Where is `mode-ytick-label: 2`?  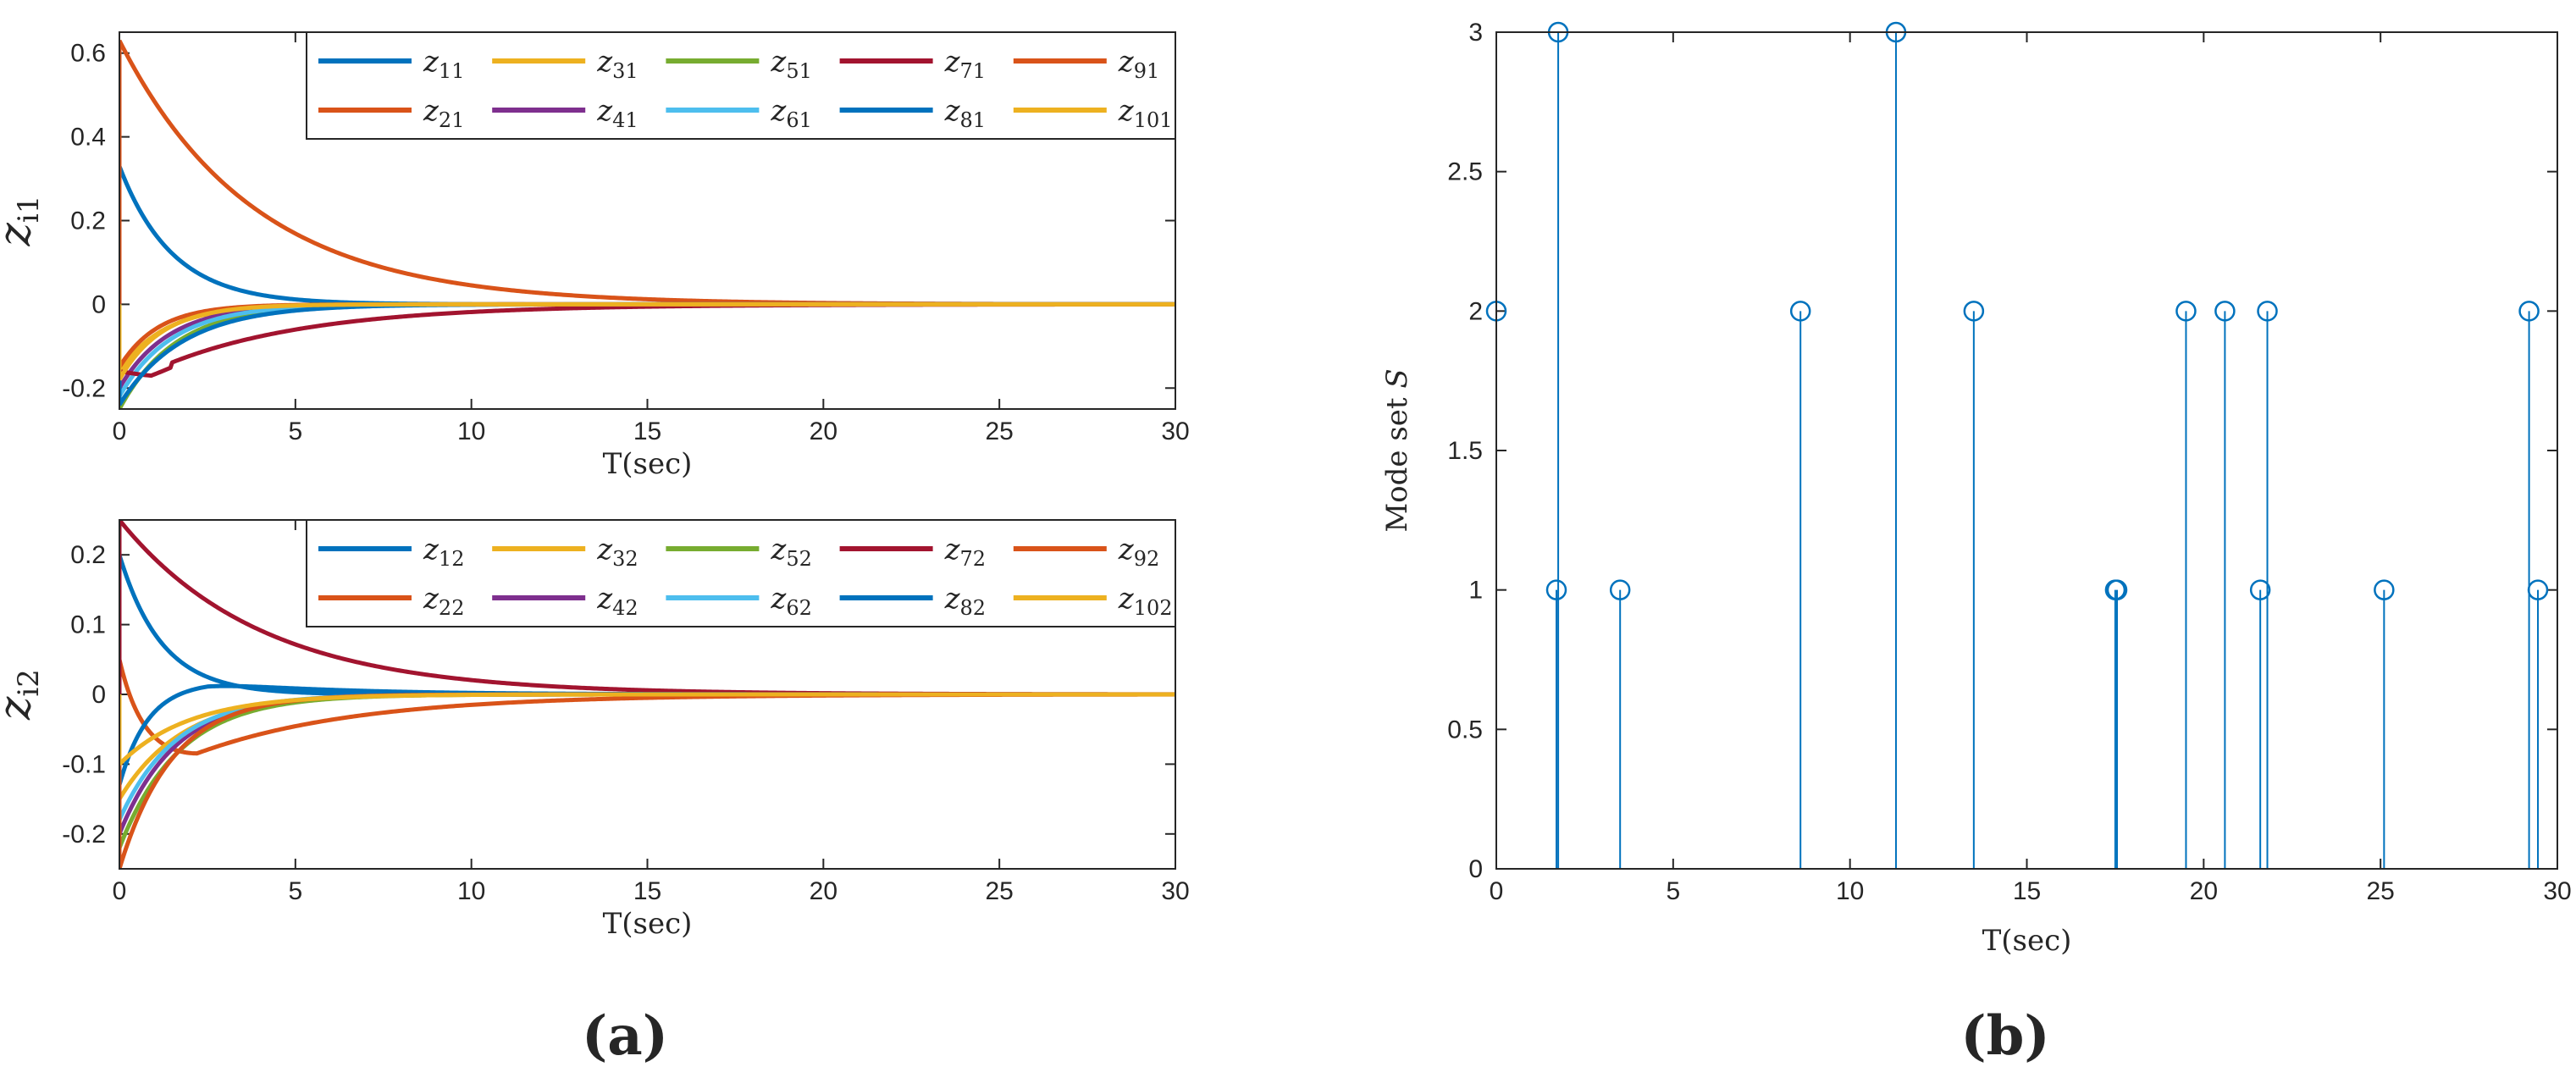 mode-ytick-label: 2 is located at coordinates (1475, 311).